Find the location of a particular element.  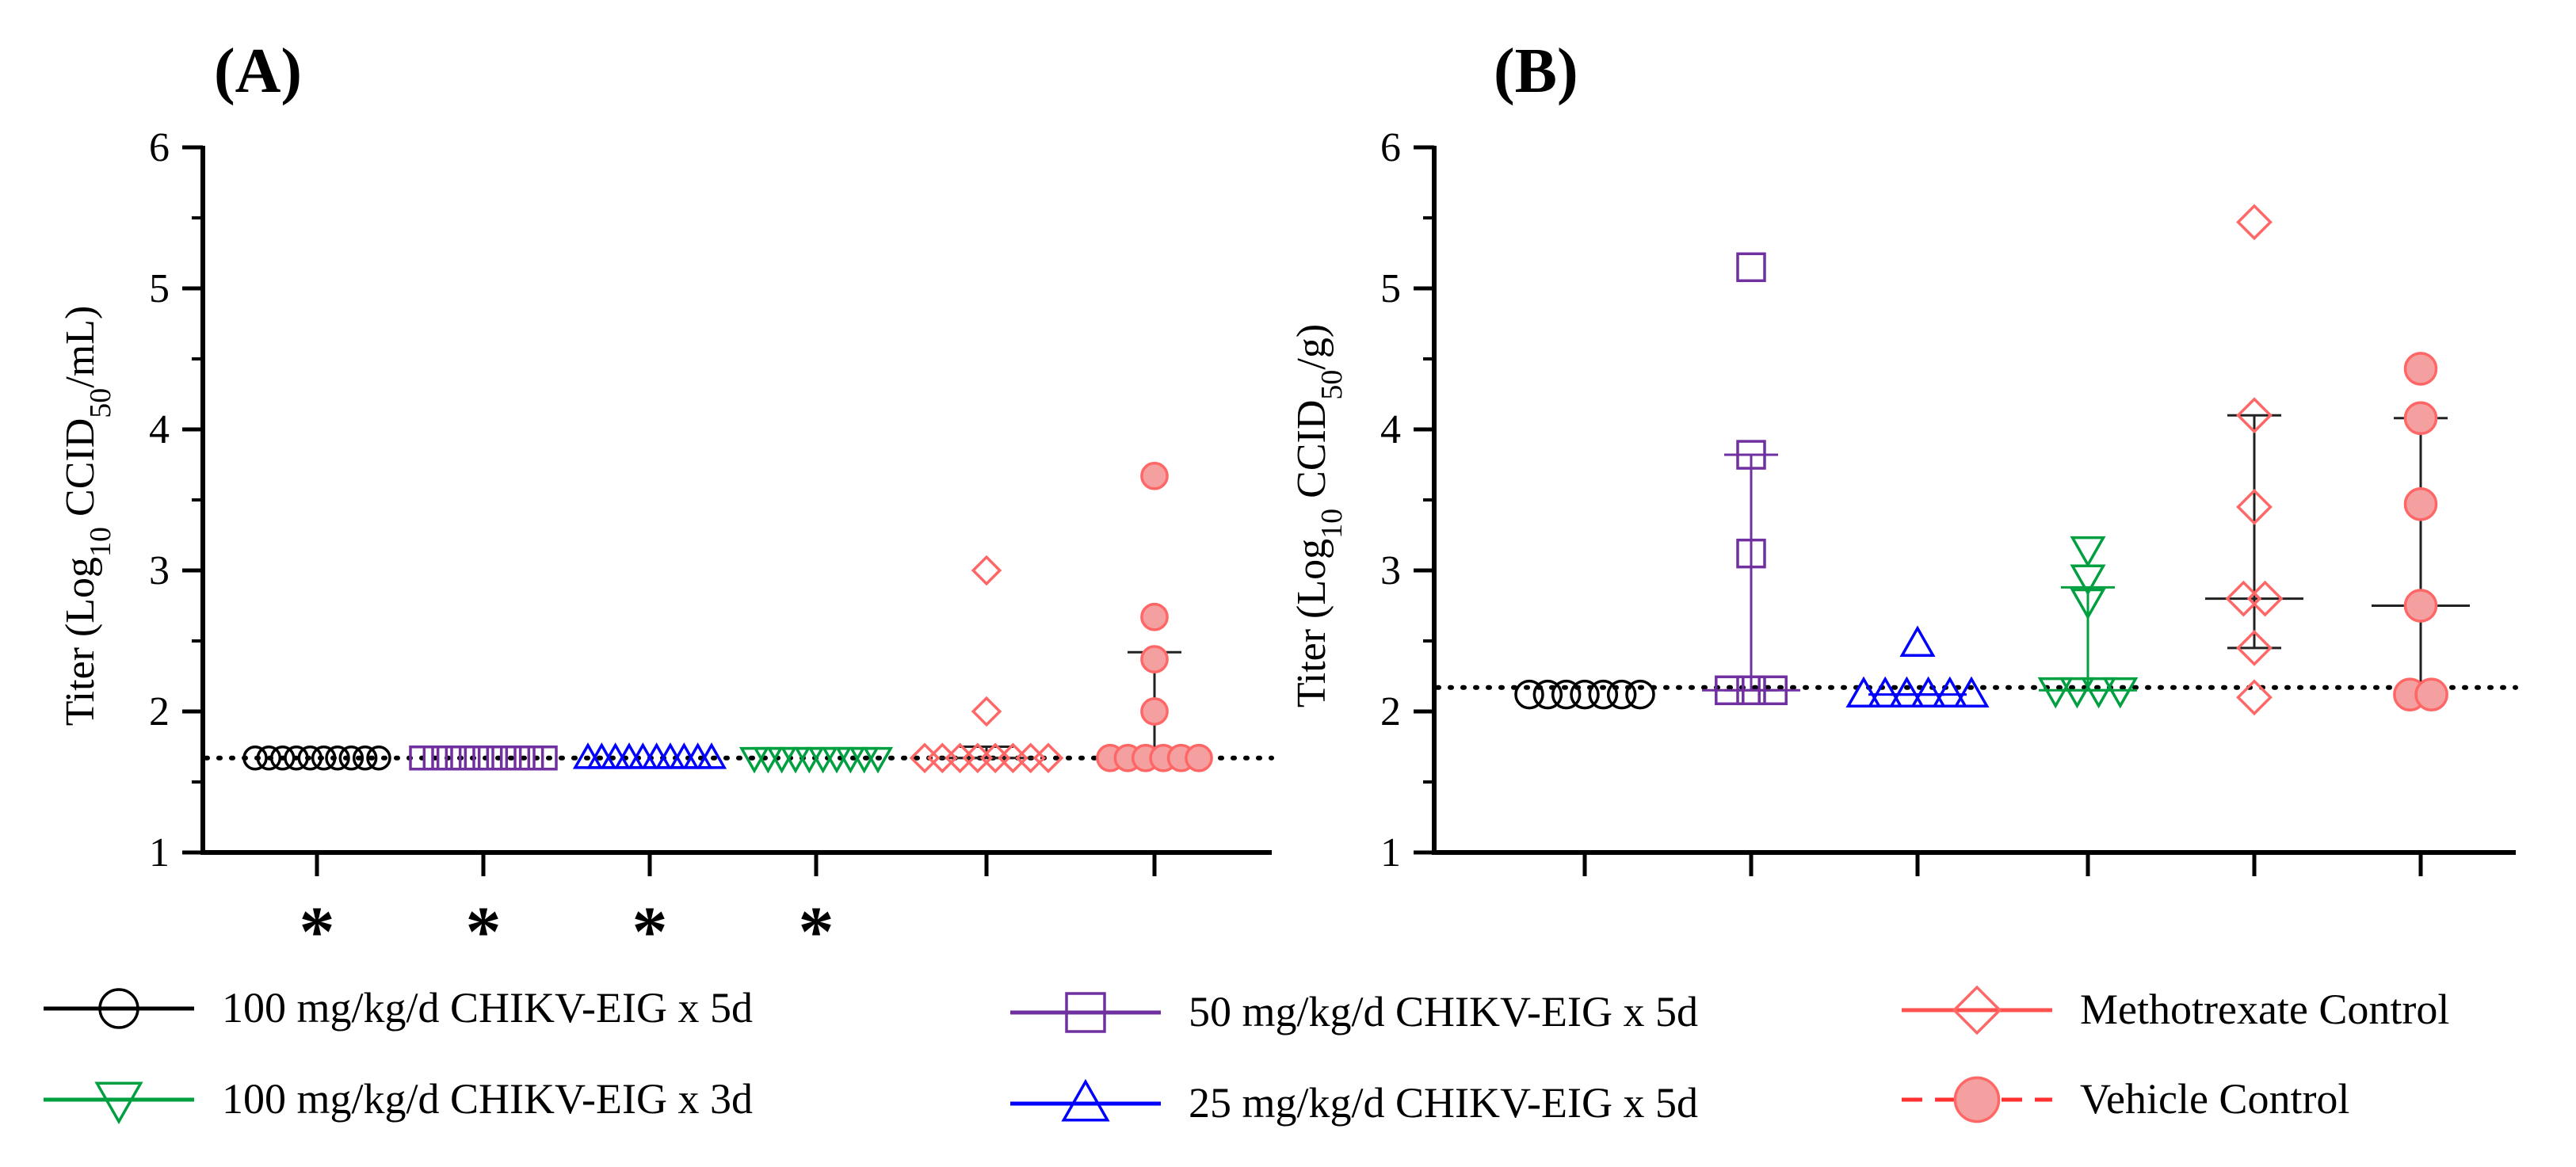

legend-item: 100 mg/kg/d CHIKV-EIG x 5d is located at coordinates (398, 1008).